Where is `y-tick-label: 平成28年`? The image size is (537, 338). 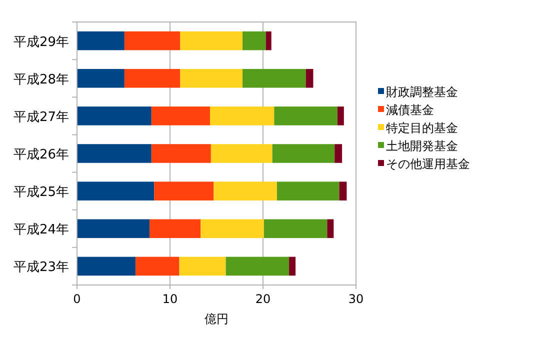
y-tick-label: 平成28年 is located at coordinates (41, 80).